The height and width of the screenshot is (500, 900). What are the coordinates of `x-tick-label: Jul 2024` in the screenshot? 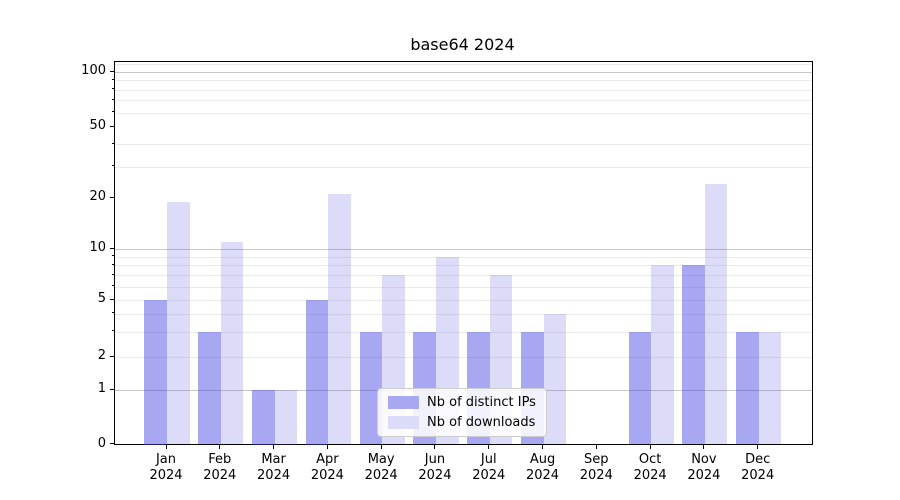 It's located at (489, 468).